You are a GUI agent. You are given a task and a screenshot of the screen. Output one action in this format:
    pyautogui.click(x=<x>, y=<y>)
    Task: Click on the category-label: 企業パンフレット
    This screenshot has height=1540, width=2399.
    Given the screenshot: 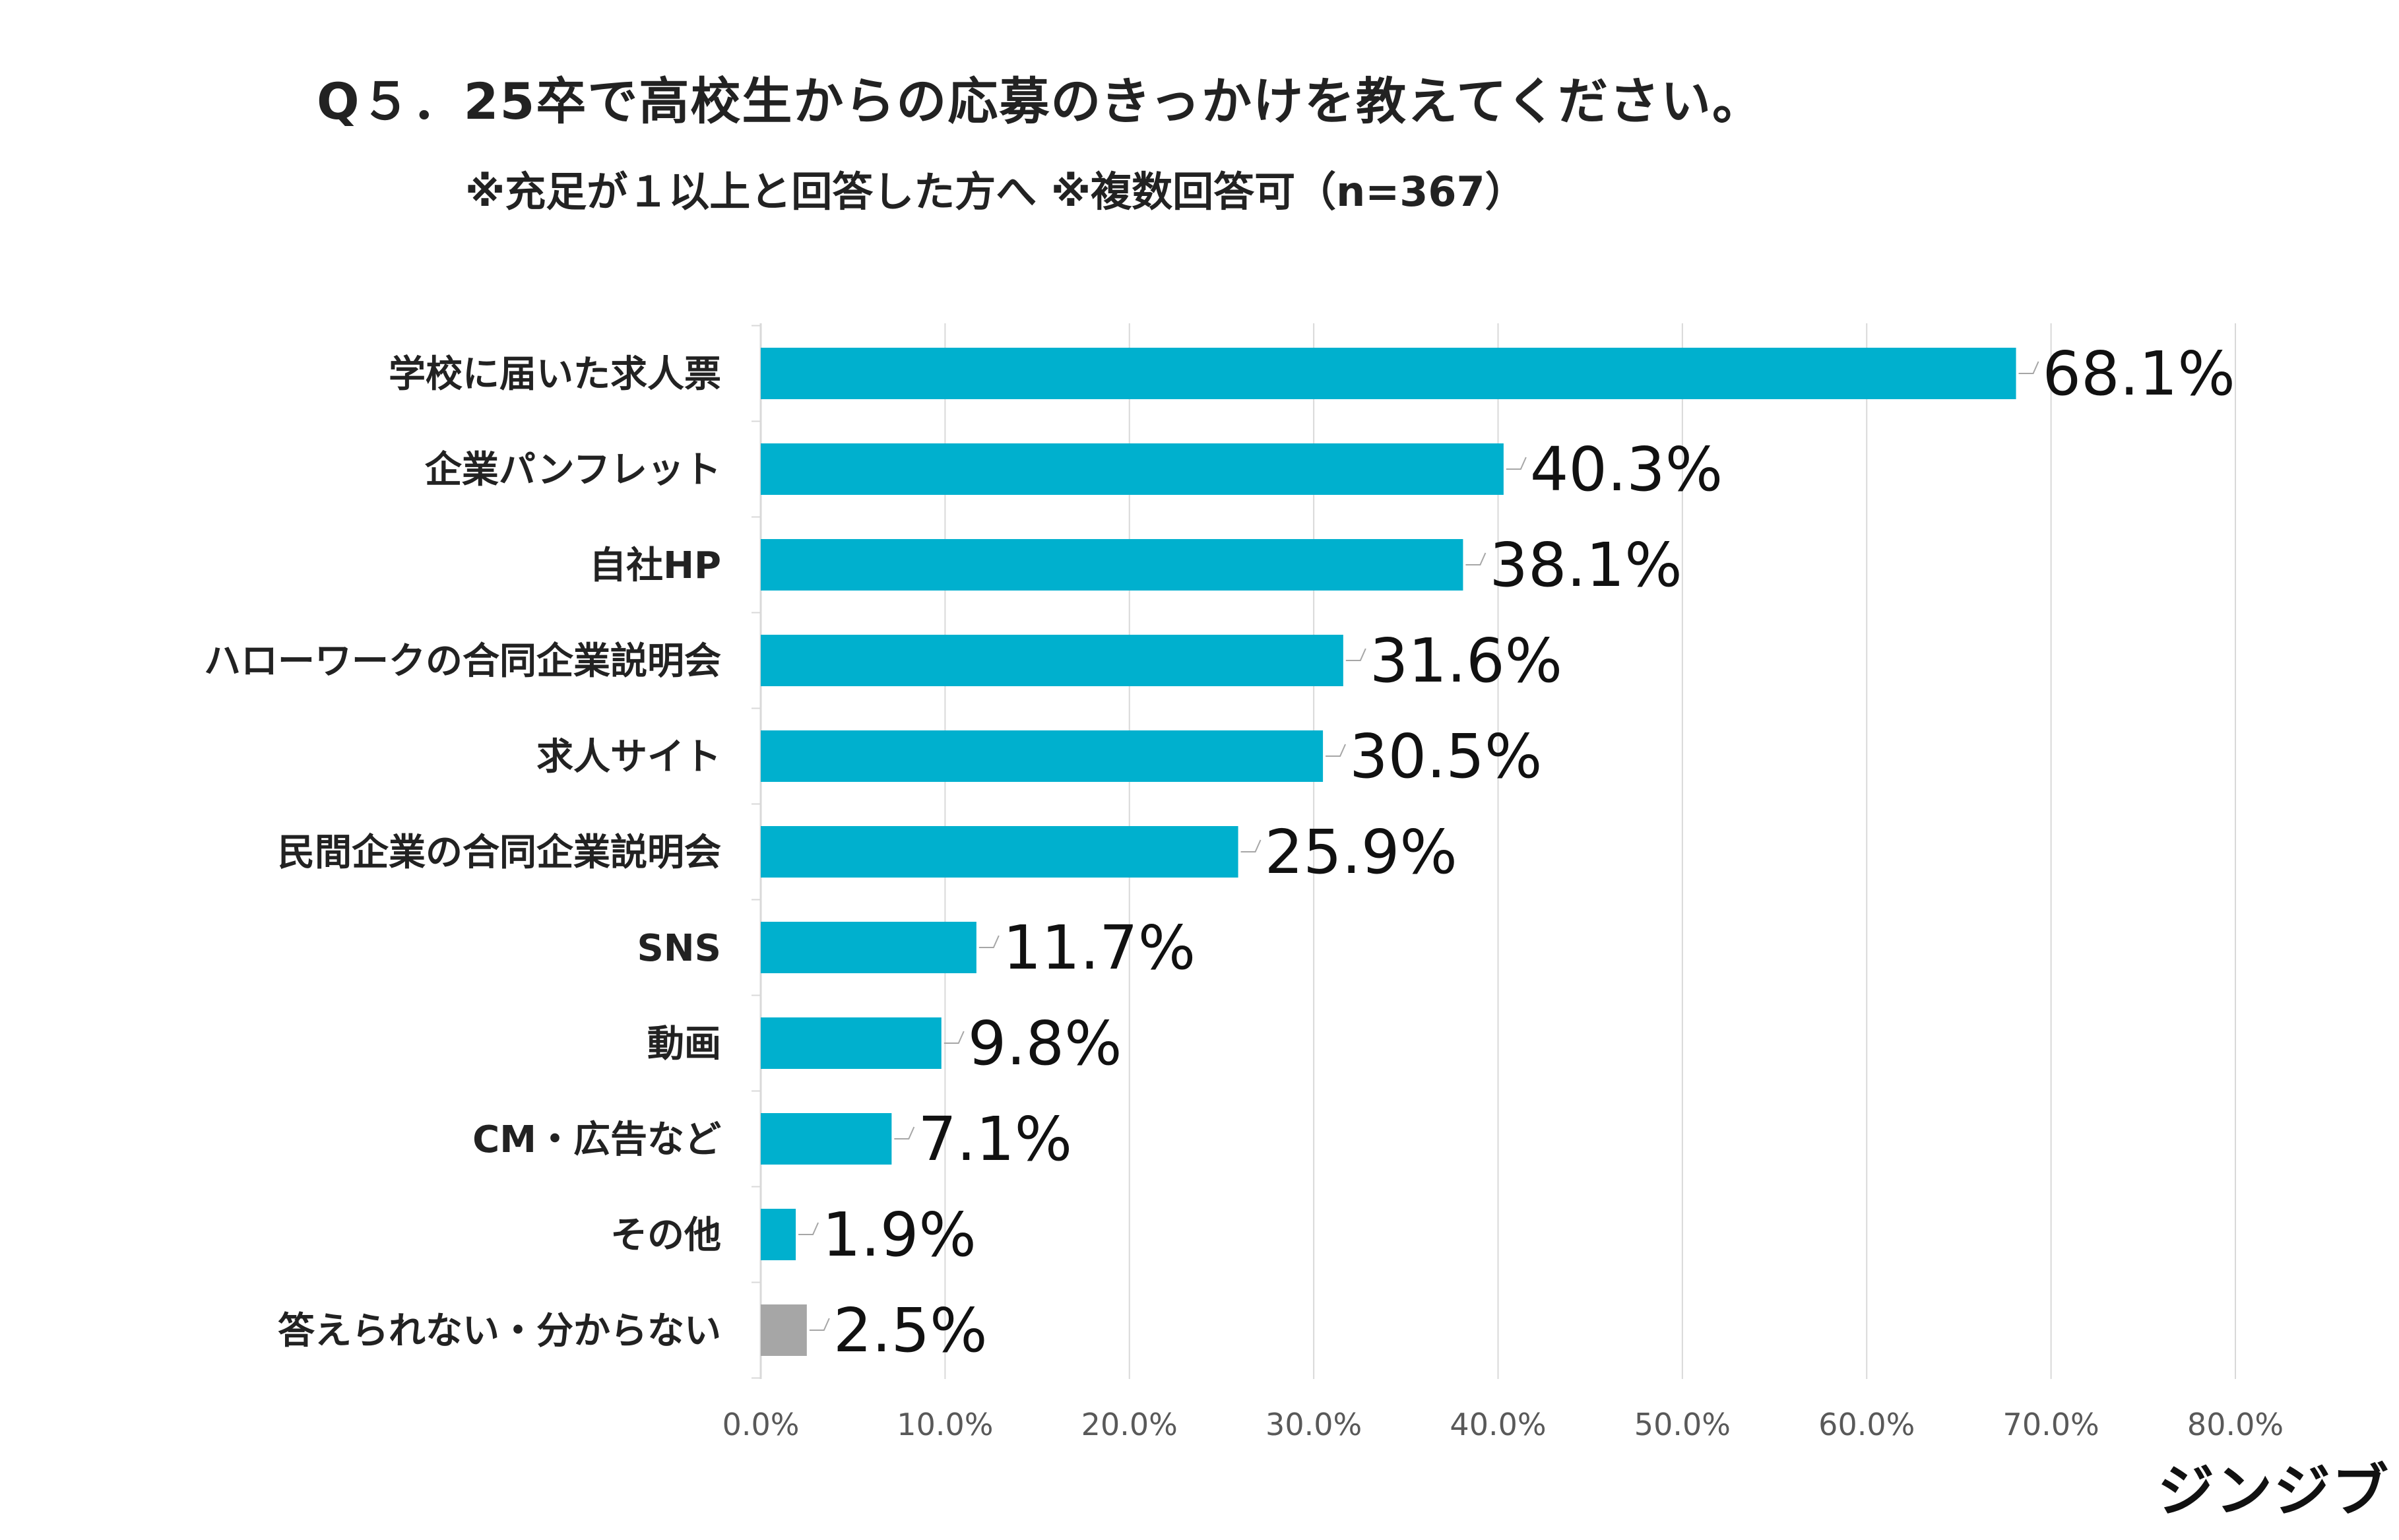 What is the action you would take?
    pyautogui.click(x=573, y=470)
    